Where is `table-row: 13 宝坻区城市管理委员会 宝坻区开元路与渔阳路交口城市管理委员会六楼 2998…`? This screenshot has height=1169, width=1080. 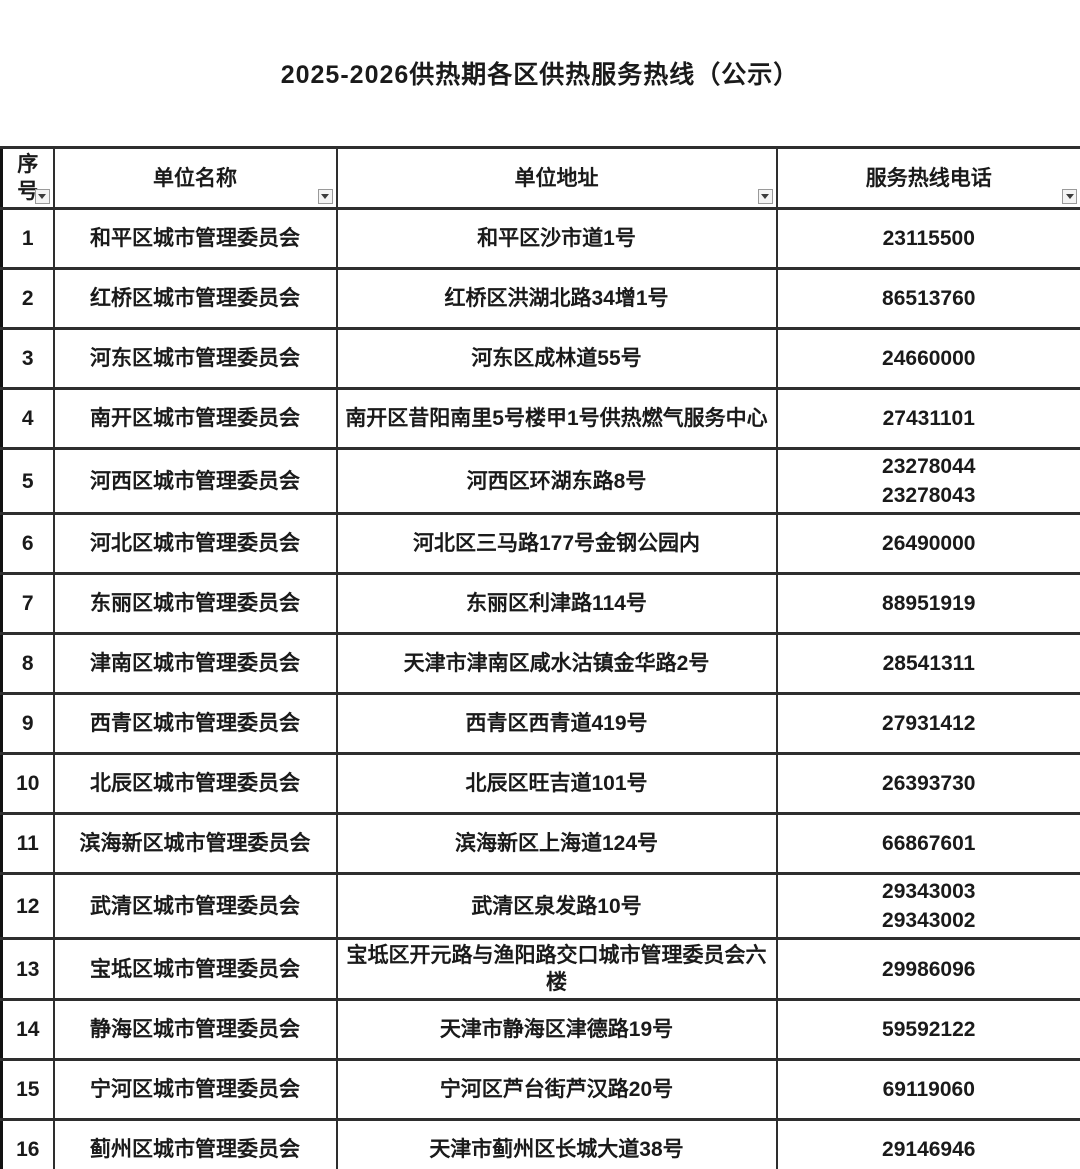
table-row: 13 宝坻区城市管理委员会 宝坻区开元路与渔阳路交口城市管理委员会六楼 2998… is located at coordinates (540, 969).